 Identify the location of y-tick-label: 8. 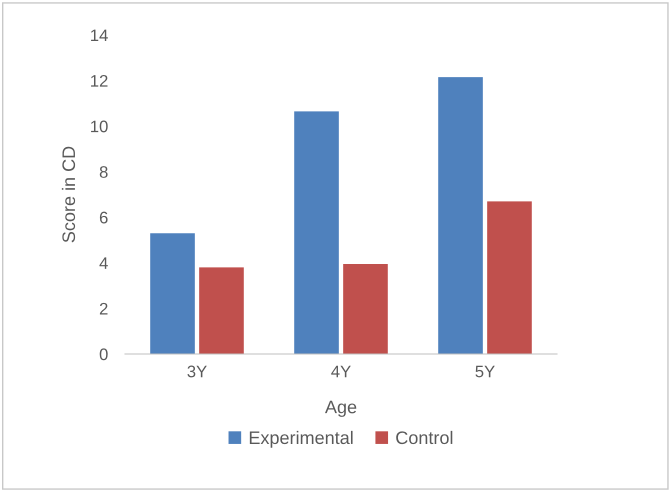
(104, 172).